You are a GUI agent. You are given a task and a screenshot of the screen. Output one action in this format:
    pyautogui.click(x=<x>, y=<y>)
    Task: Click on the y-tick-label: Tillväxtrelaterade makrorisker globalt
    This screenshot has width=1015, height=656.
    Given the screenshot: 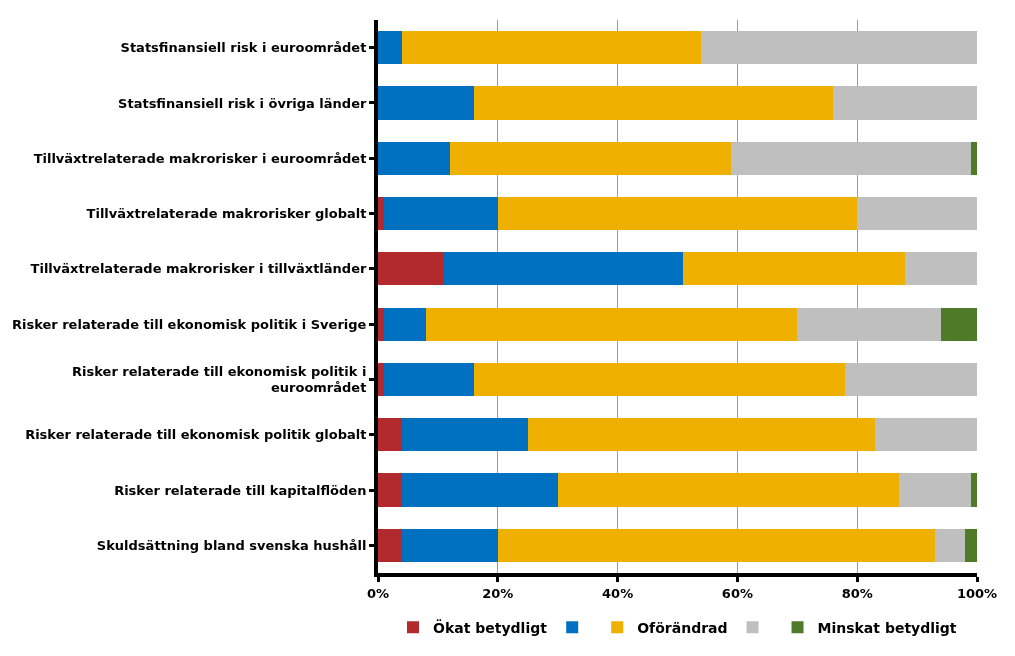 What is the action you would take?
    pyautogui.click(x=226, y=214)
    